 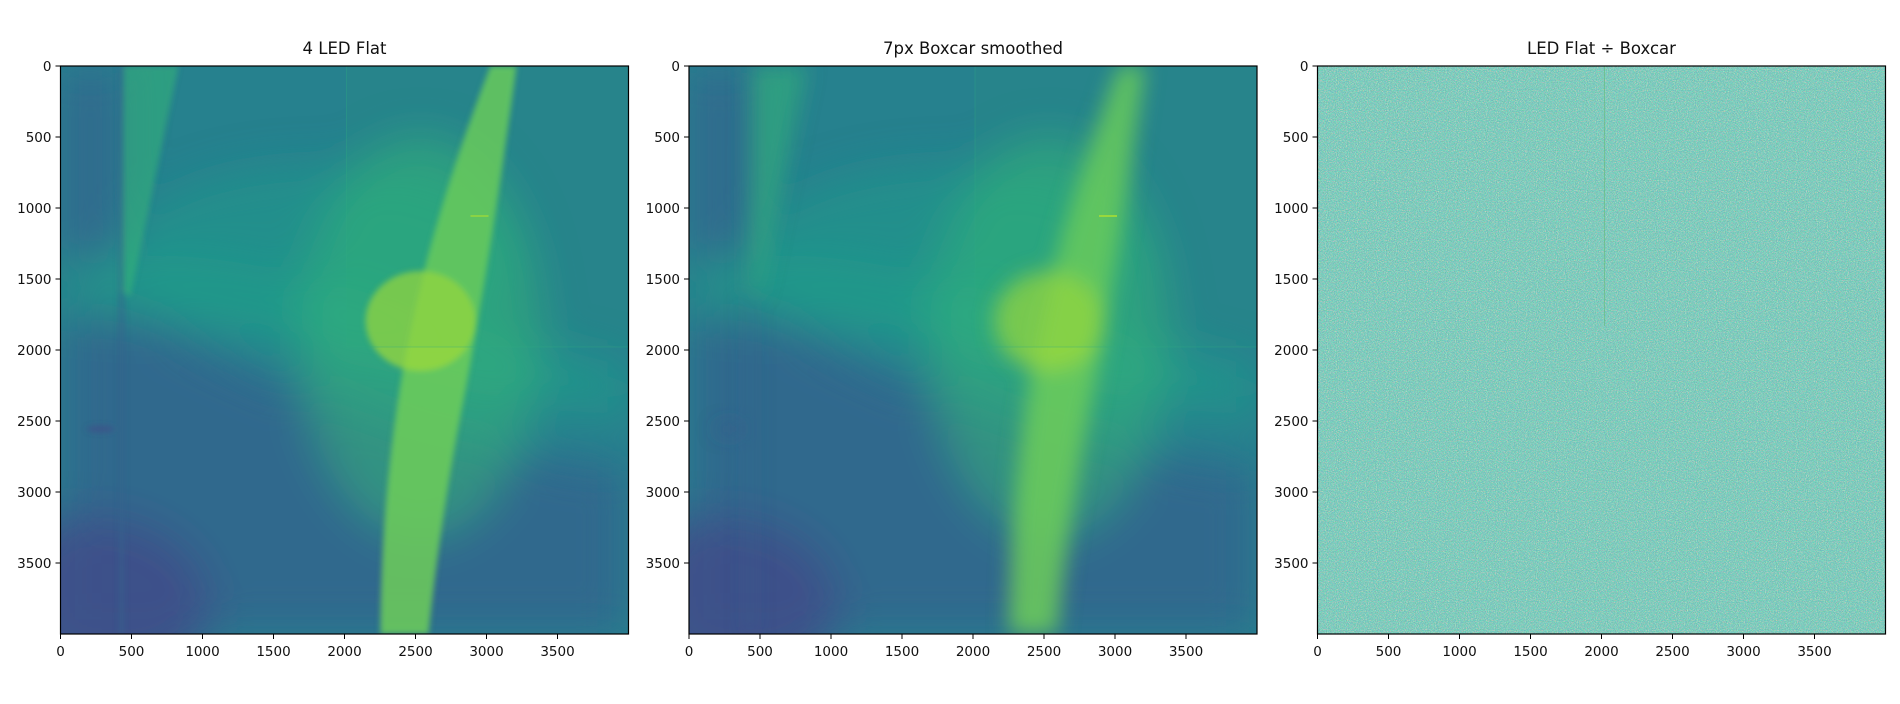 What do you see at coordinates (973, 48) in the screenshot?
I see `panel-2-title: 7px Boxcar smoothed` at bounding box center [973, 48].